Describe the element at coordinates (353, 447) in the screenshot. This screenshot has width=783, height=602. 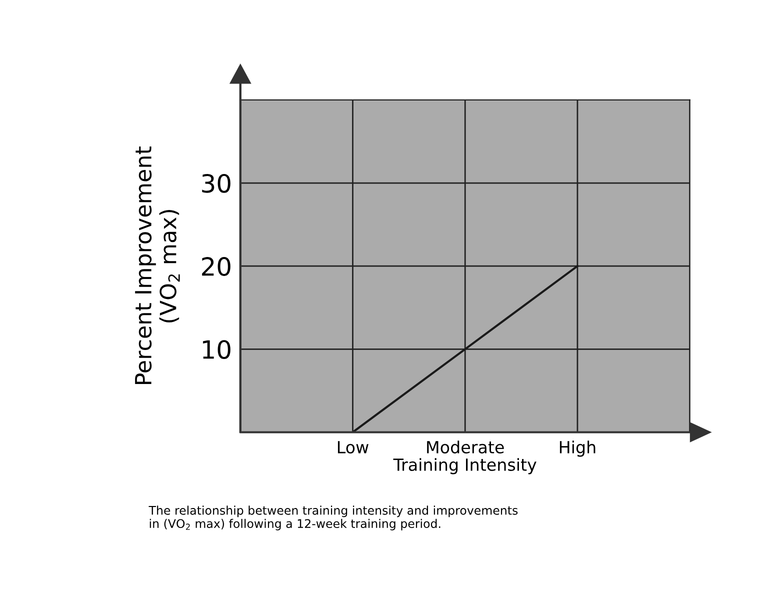
I see `x-tick-label: Low` at that location.